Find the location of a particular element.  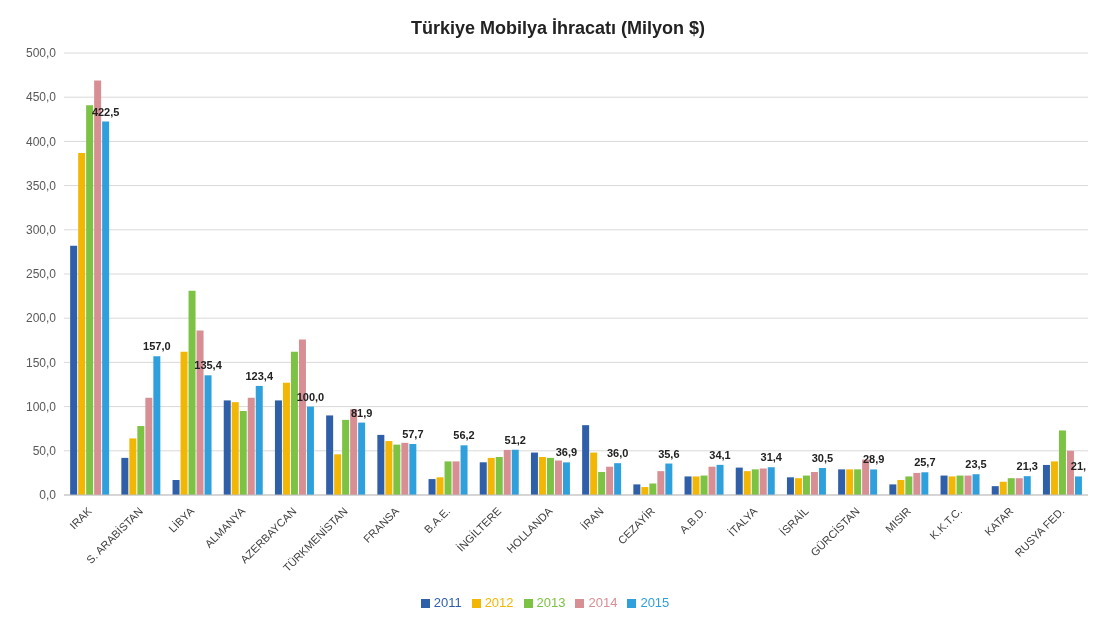

y-tick-label: 250,0 is located at coordinates (41, 274).